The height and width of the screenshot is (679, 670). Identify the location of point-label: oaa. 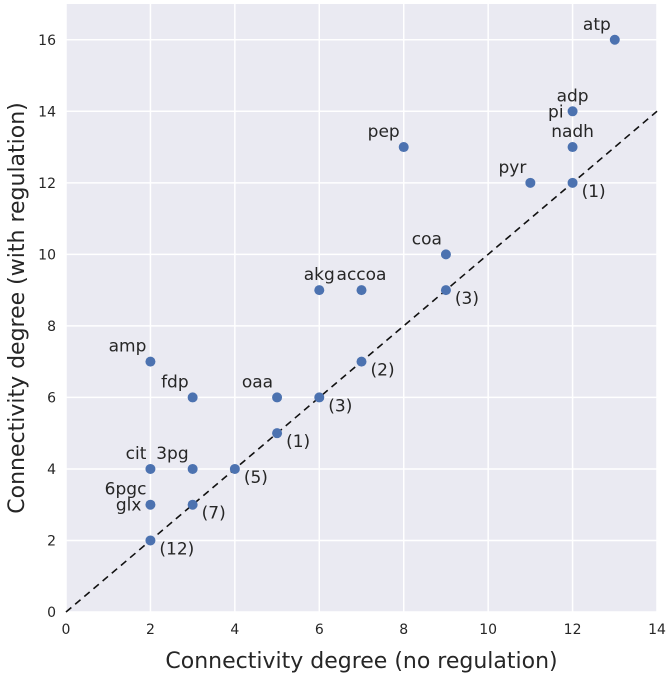
(257, 382).